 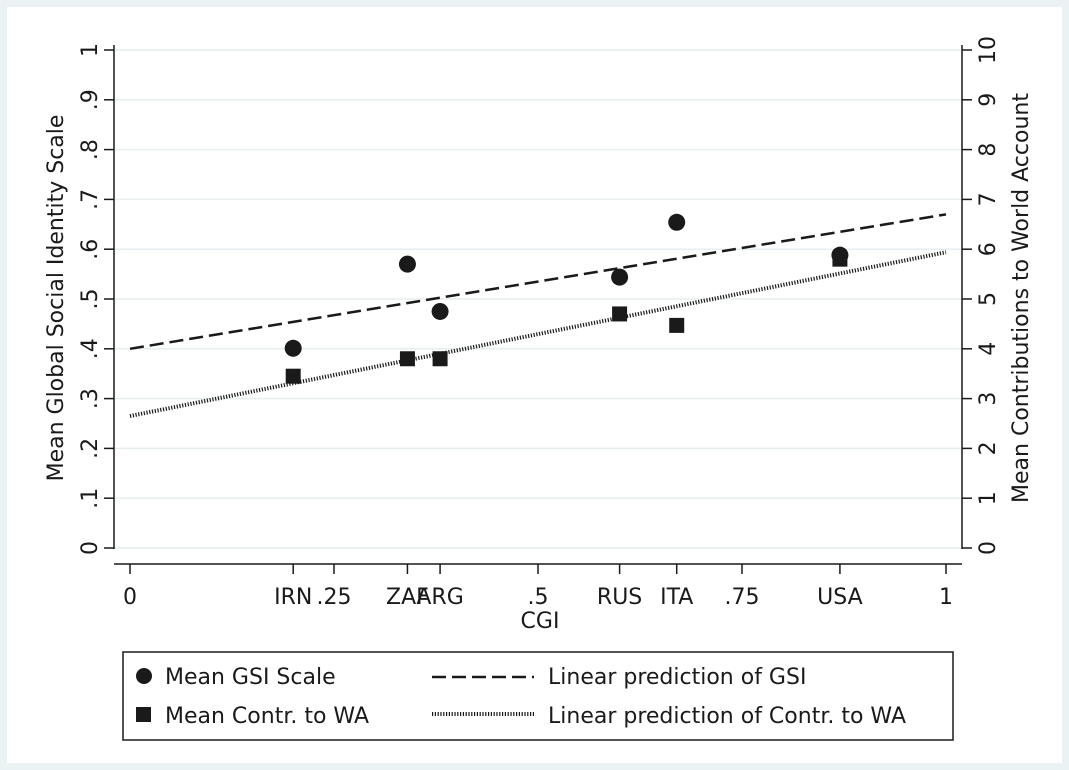 What do you see at coordinates (439, 597) in the screenshot?
I see `x-country-label: ARG` at bounding box center [439, 597].